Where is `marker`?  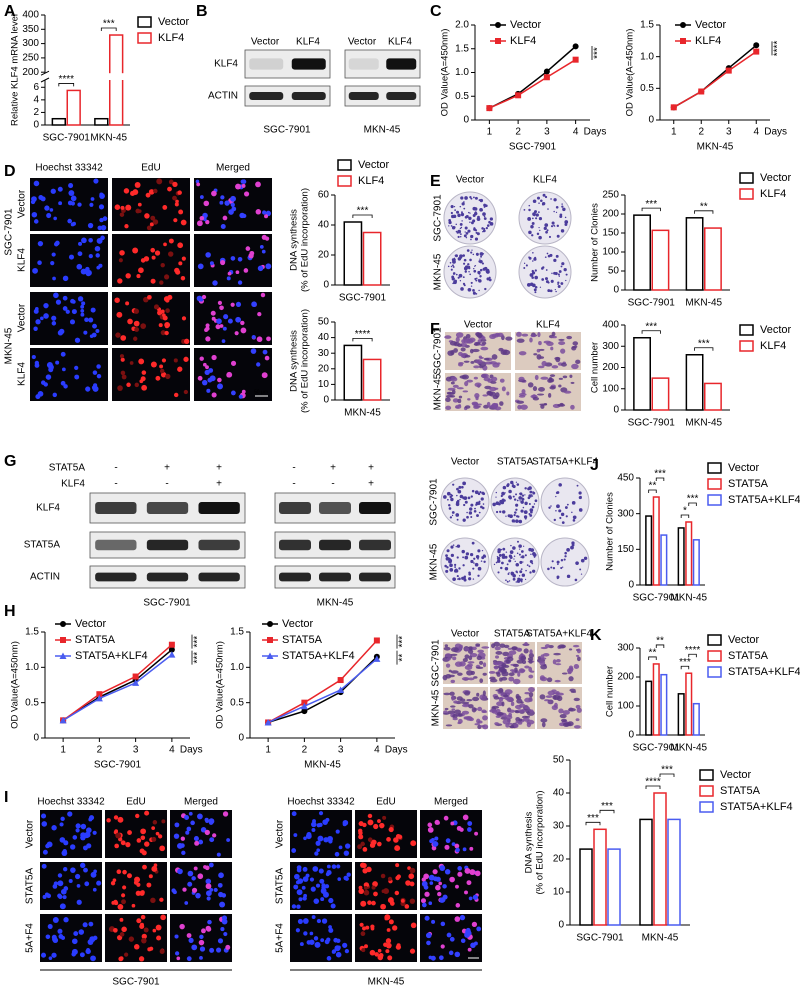
marker is located at coordinates (63, 720).